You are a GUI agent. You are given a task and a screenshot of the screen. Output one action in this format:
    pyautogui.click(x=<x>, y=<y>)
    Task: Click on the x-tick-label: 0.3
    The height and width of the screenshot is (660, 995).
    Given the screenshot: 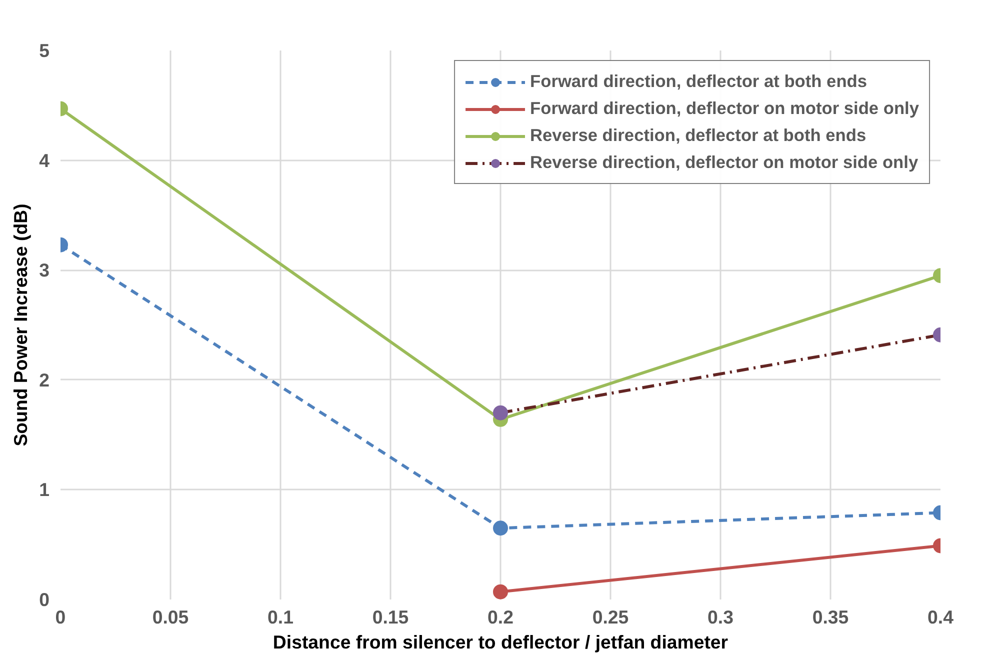 What is the action you would take?
    pyautogui.click(x=721, y=617)
    